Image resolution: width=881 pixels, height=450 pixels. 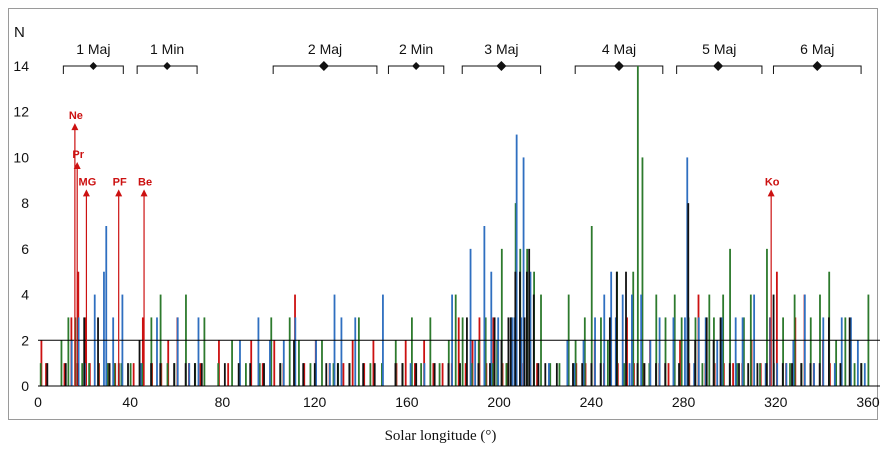 I want to click on y-tick-label: 6, so click(x=25, y=249).